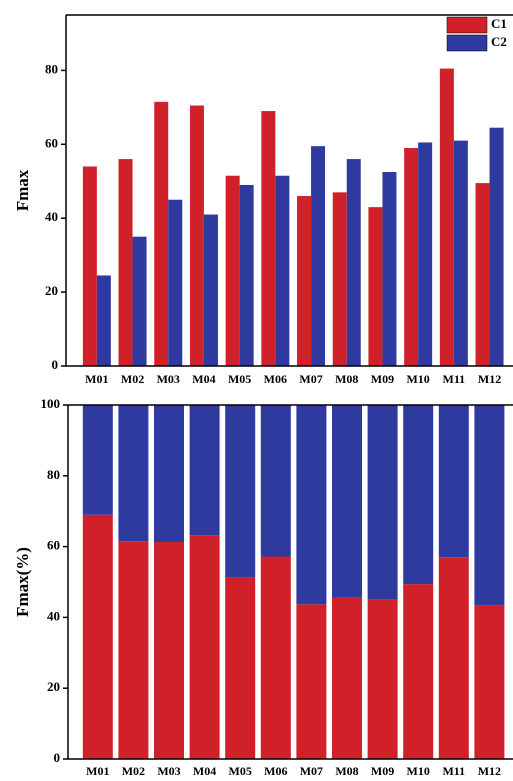  What do you see at coordinates (499, 23) in the screenshot?
I see `legend-label: C1` at bounding box center [499, 23].